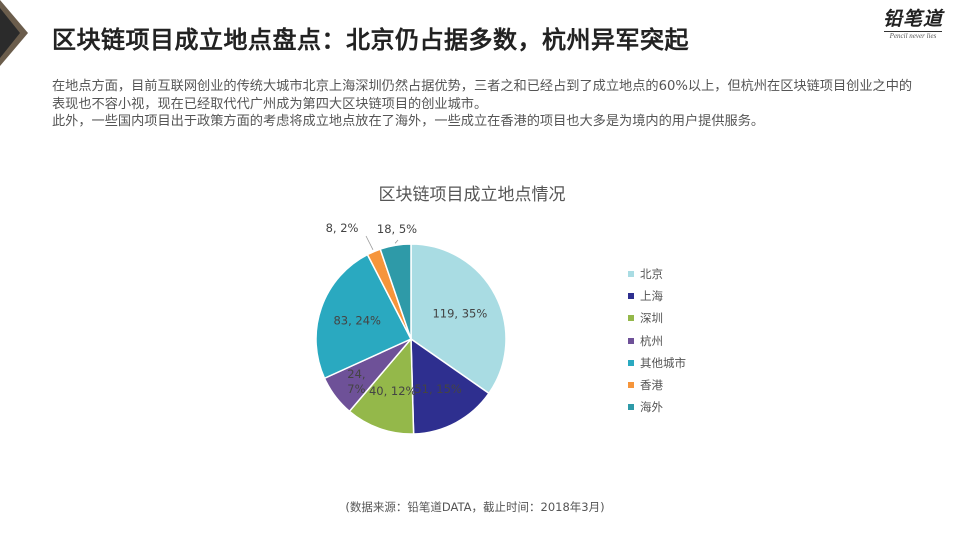  What do you see at coordinates (393, 391) in the screenshot?
I see `pie-data-label-3: 40, 12%` at bounding box center [393, 391].